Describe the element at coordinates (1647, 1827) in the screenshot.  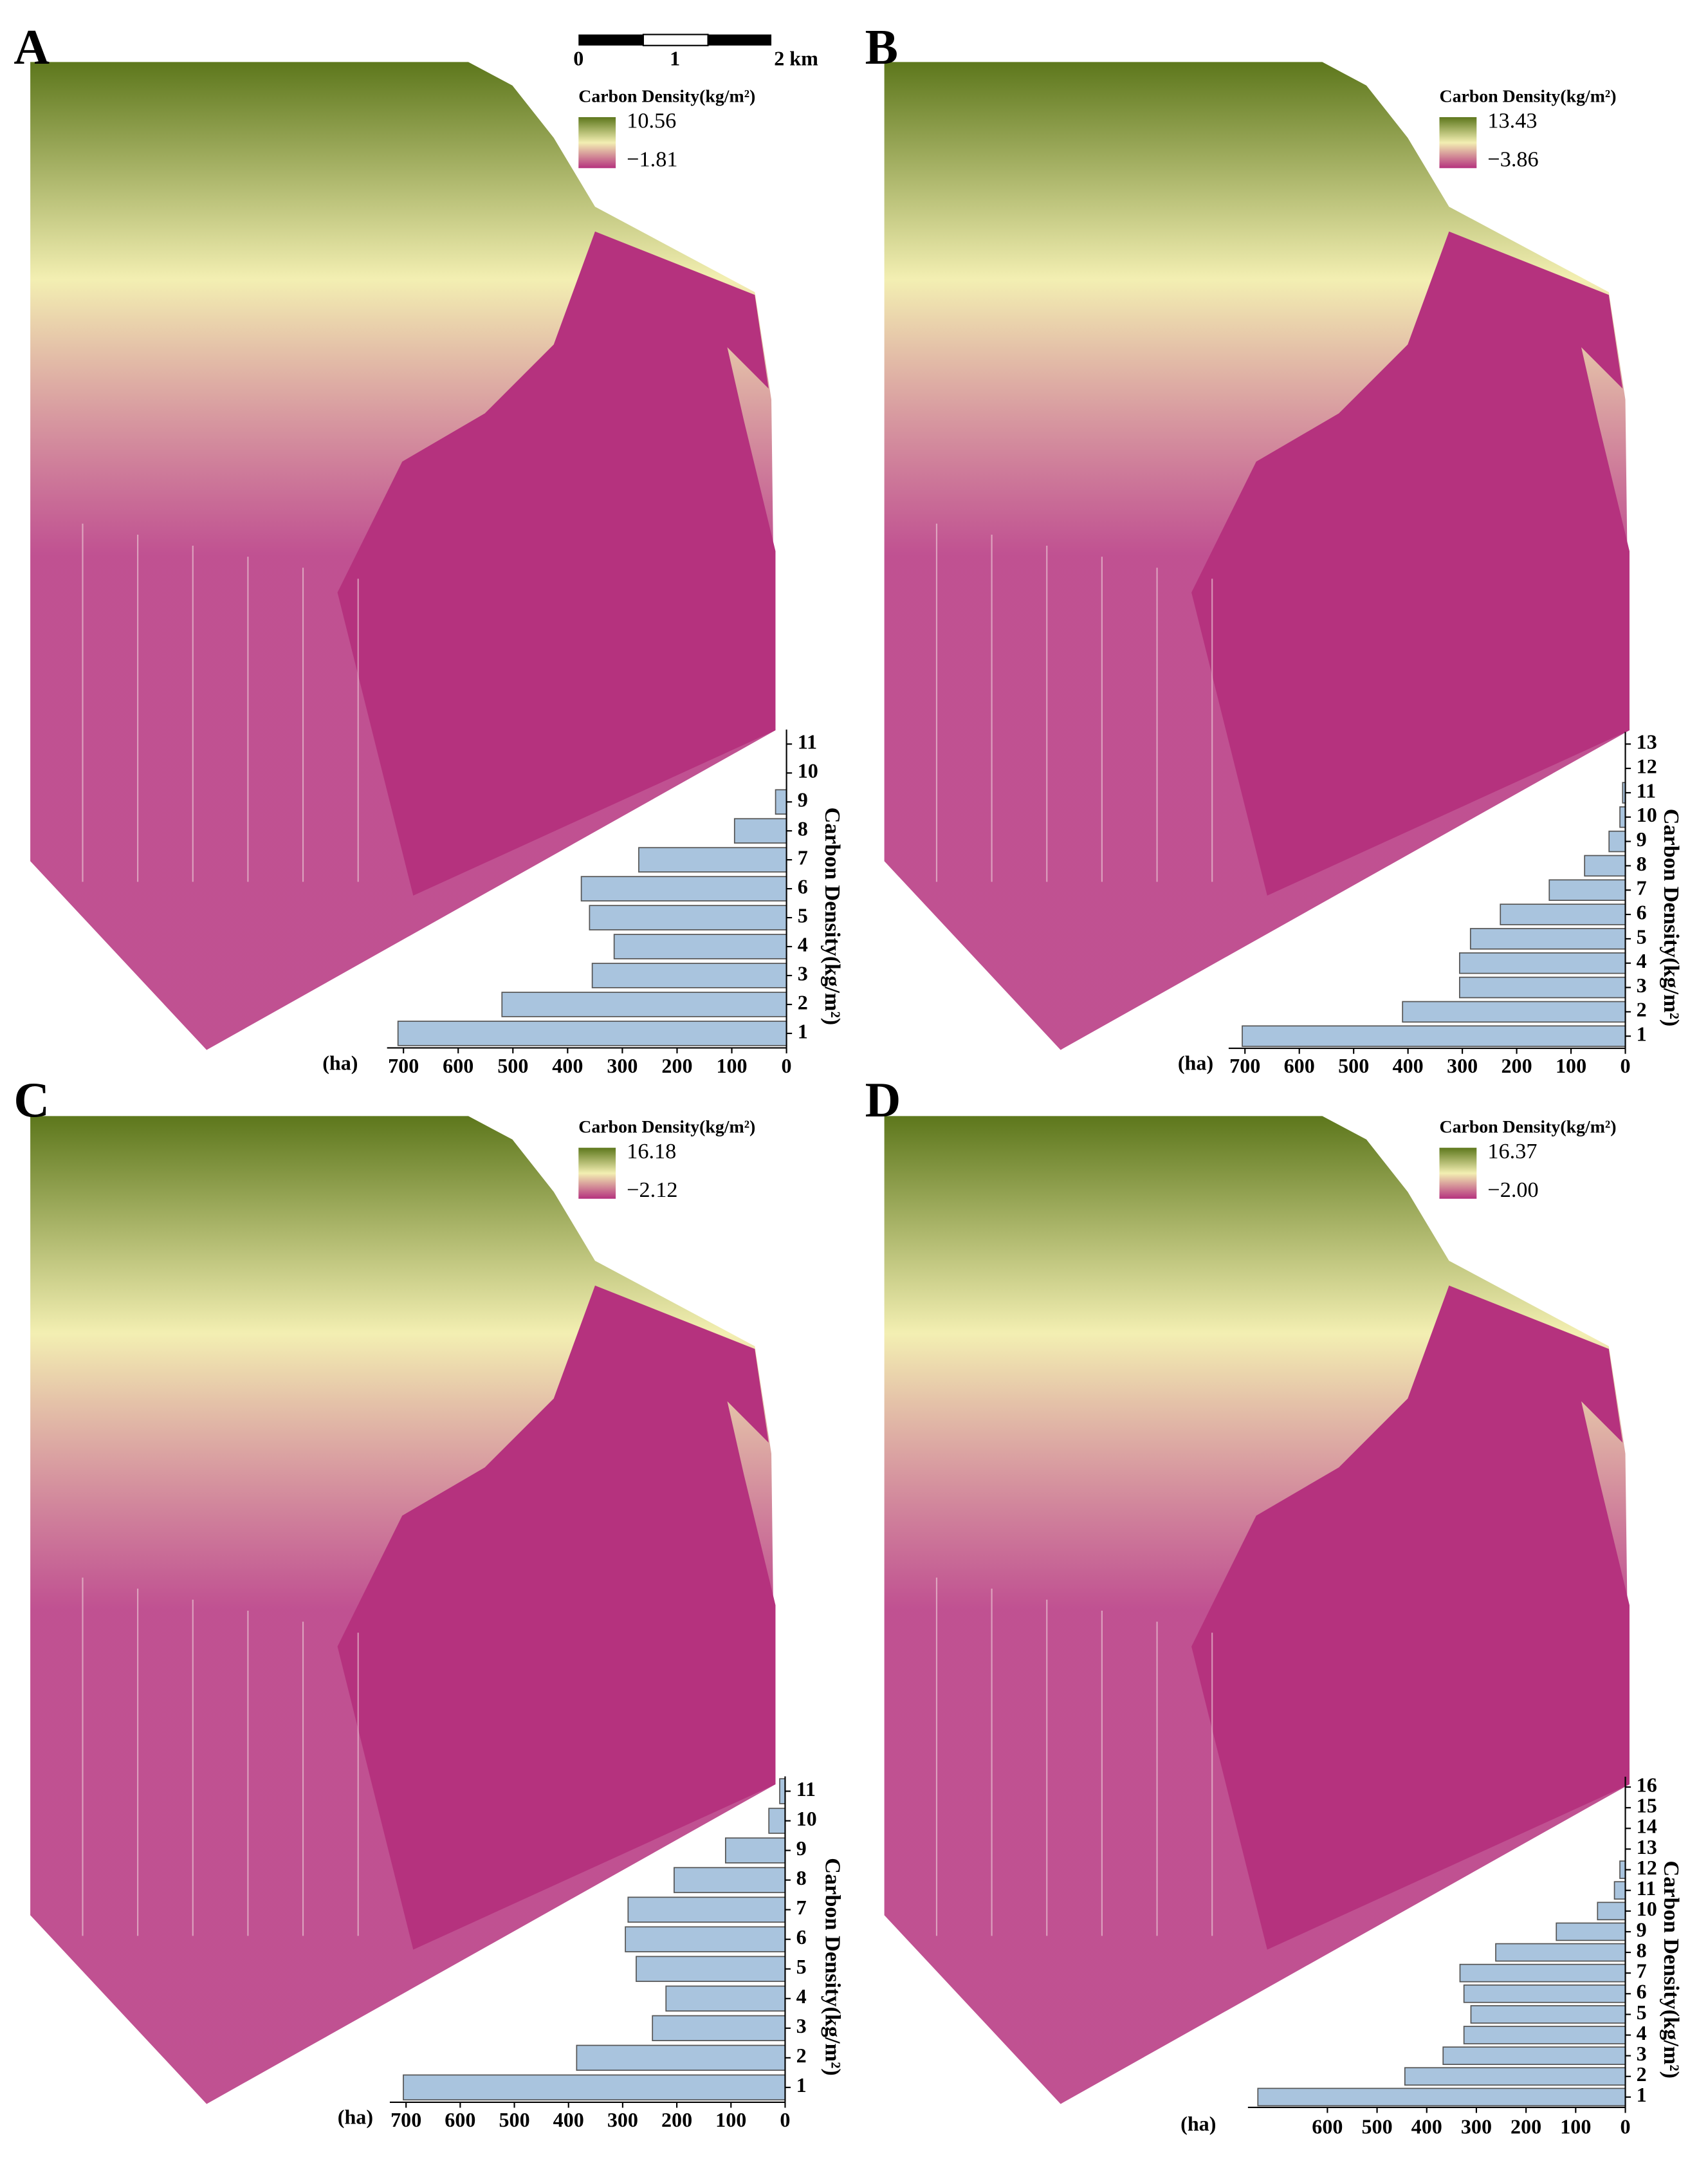
I see `category-label: 14` at that location.